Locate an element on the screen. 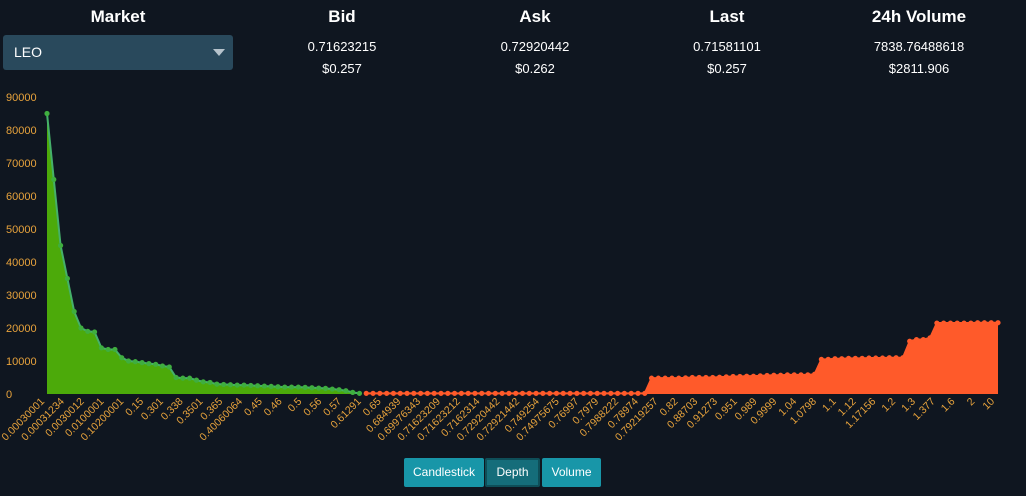 The width and height of the screenshot is (1026, 496). ask-series is located at coordinates (682, 358).